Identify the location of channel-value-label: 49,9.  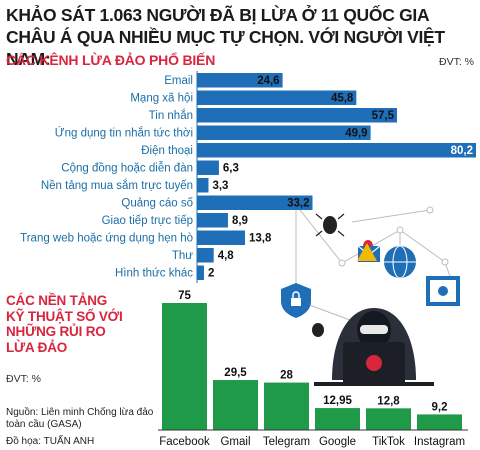
(356, 134).